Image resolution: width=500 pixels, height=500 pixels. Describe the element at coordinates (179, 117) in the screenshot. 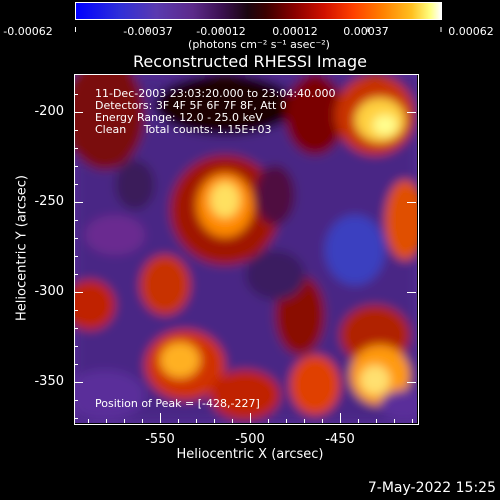

I see `overlay-energy-range: Energy Range: 12.0 - 25.0 keV` at that location.